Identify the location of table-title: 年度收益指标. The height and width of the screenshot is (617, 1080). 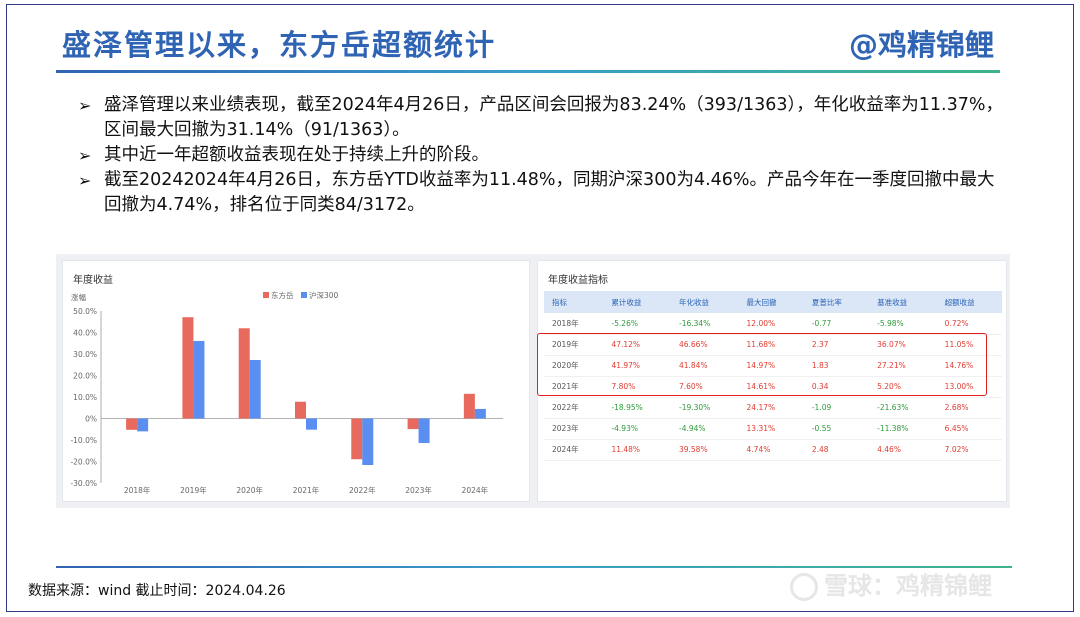
(578, 280).